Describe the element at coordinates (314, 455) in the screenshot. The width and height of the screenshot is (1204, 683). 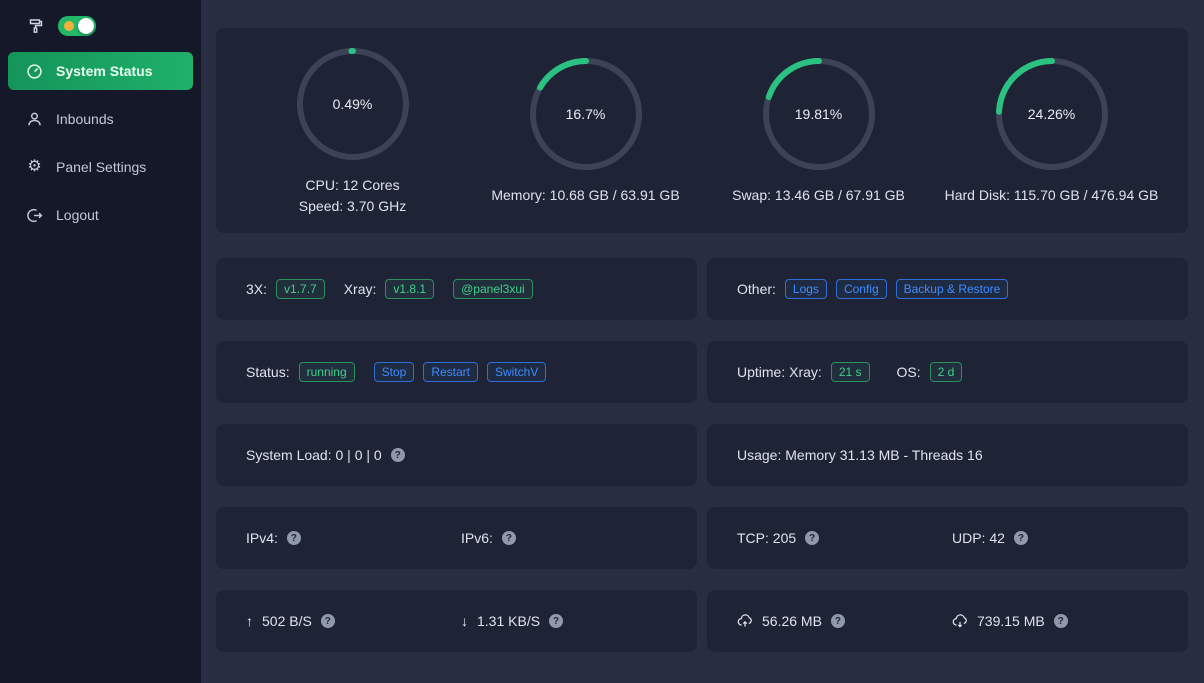
I see `system-load-text: System Load: 0 | 0 | 0` at that location.